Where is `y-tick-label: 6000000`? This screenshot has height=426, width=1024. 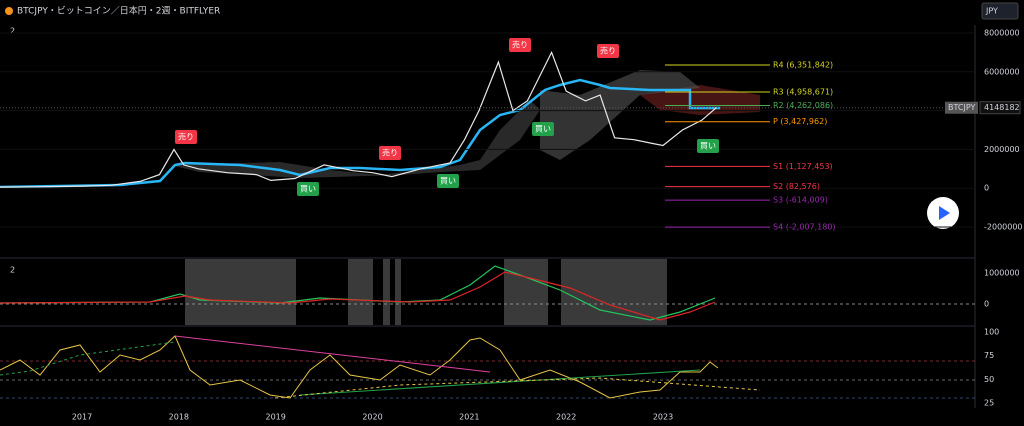 y-tick-label: 6000000 is located at coordinates (1002, 71).